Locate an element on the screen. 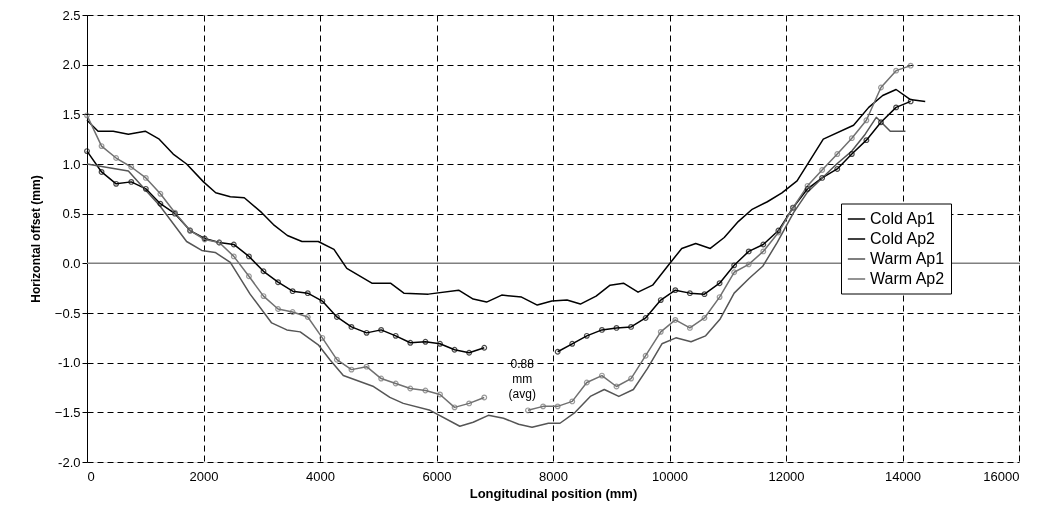  legend-label: Warm Ap2 is located at coordinates (907, 278).